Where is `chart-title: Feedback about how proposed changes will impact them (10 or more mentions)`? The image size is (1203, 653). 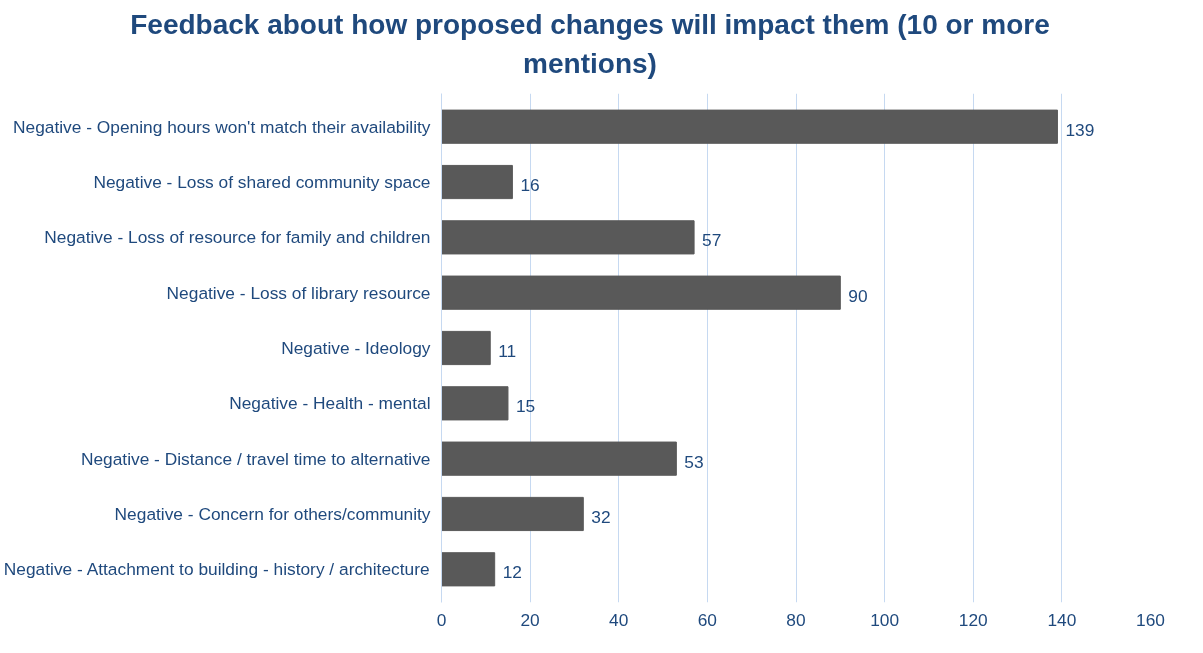 chart-title: Feedback about how proposed changes will impact them (10 or more mentions) is located at coordinates (590, 45).